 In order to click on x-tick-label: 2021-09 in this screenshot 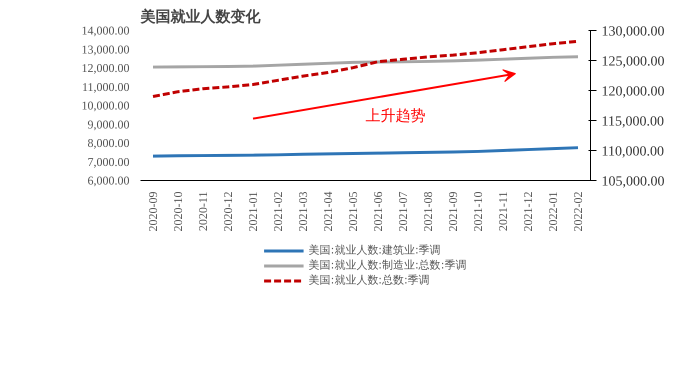, I will do `click(453, 211)`.